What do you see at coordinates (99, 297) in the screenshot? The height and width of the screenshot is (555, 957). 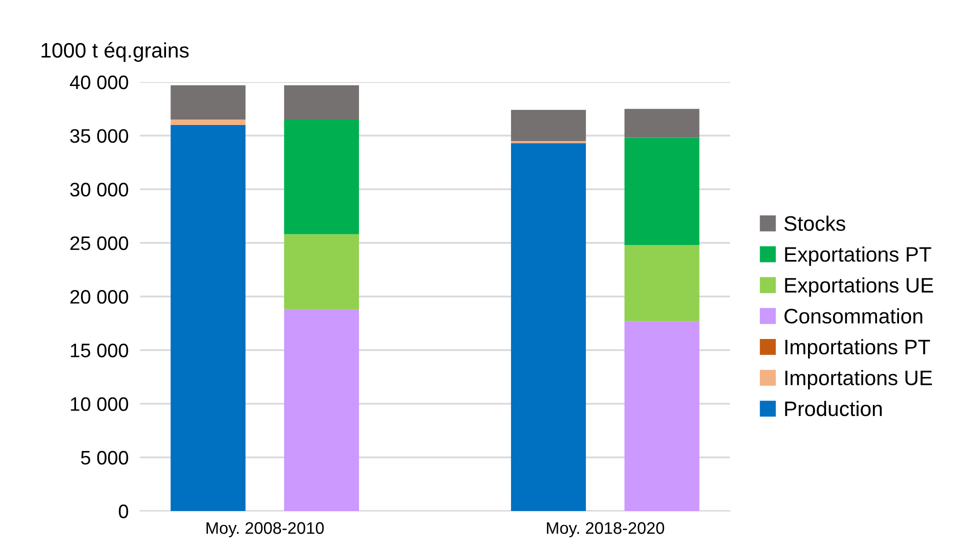 I see `y-tick-label: 20 000` at bounding box center [99, 297].